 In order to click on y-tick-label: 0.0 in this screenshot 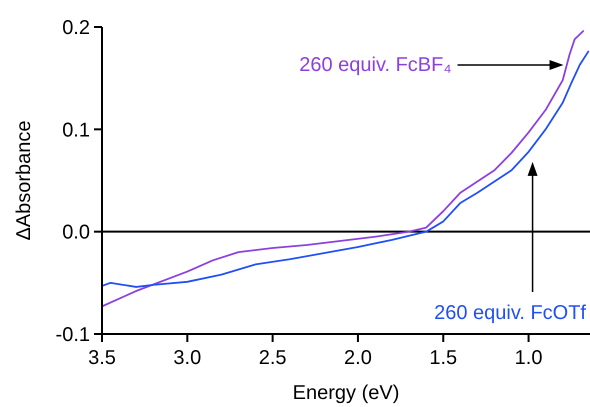, I will do `click(76, 233)`.